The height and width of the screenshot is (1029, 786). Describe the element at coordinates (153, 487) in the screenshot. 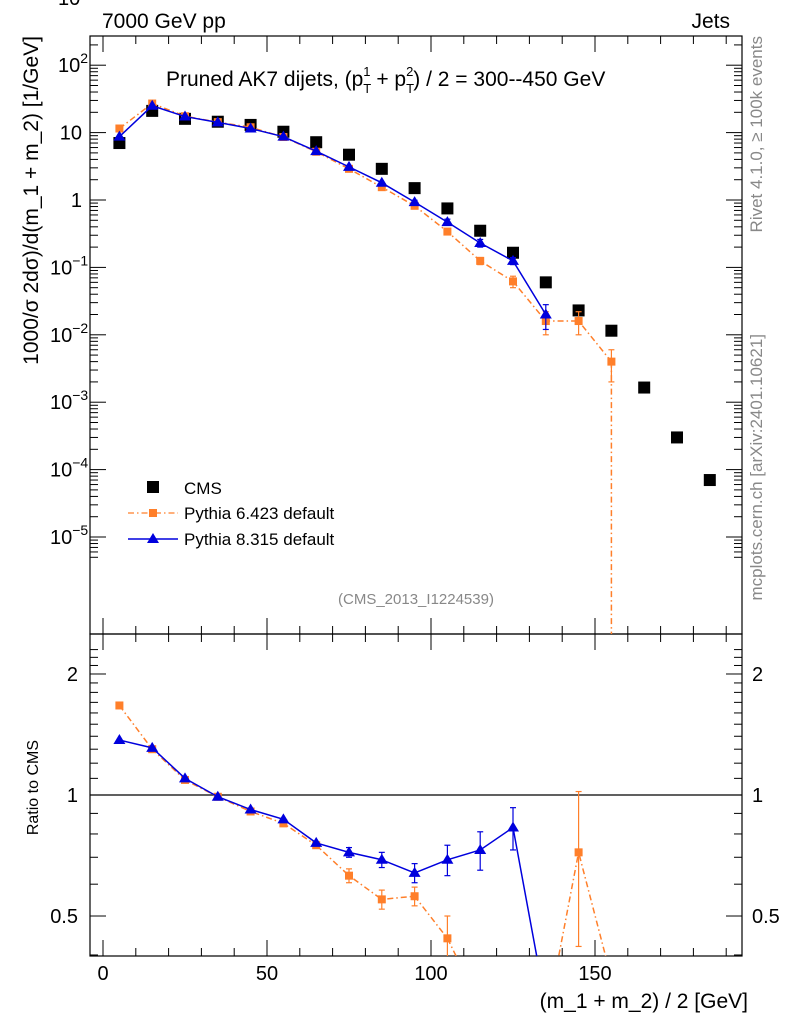

I see `legend-cms-marker` at that location.